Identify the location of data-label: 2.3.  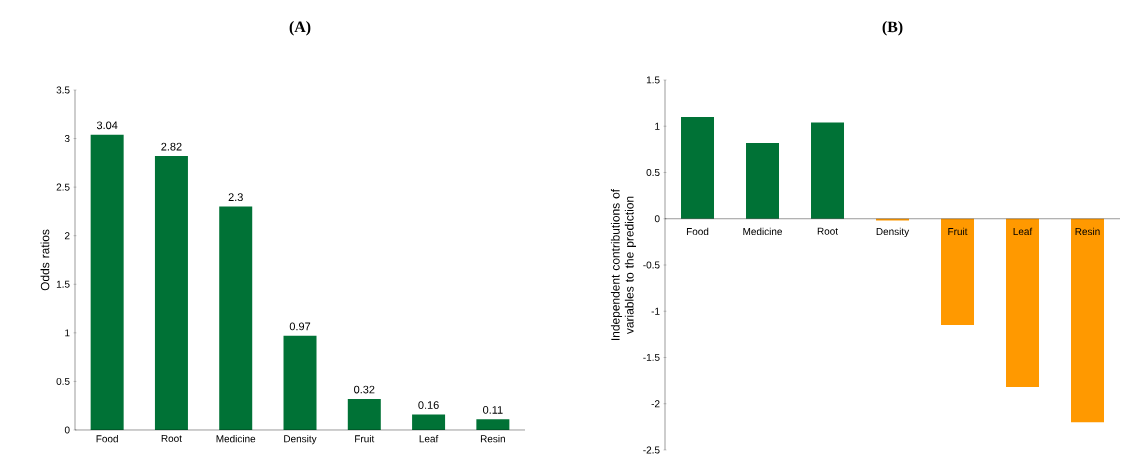
(235, 197).